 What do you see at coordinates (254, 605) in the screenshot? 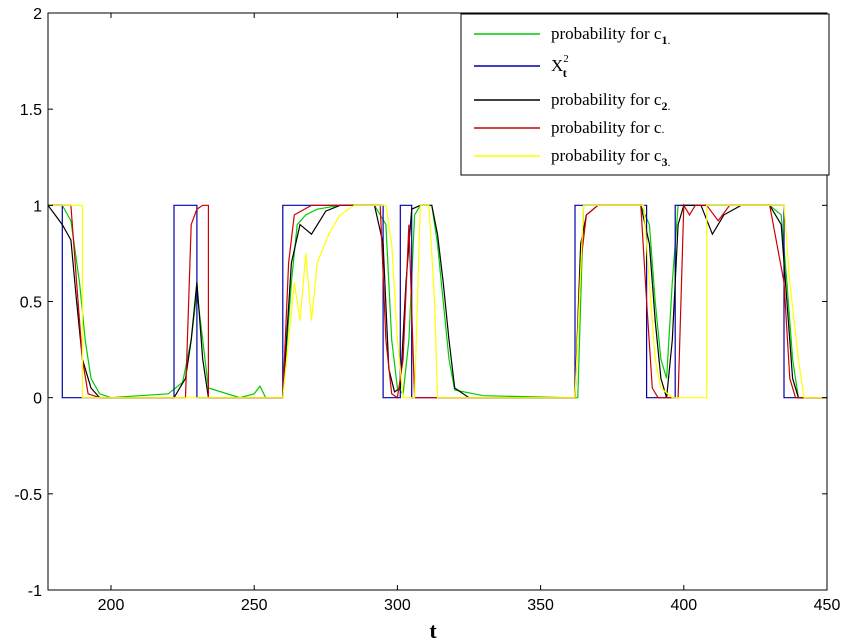
I see `x-tick-label: 250` at bounding box center [254, 605].